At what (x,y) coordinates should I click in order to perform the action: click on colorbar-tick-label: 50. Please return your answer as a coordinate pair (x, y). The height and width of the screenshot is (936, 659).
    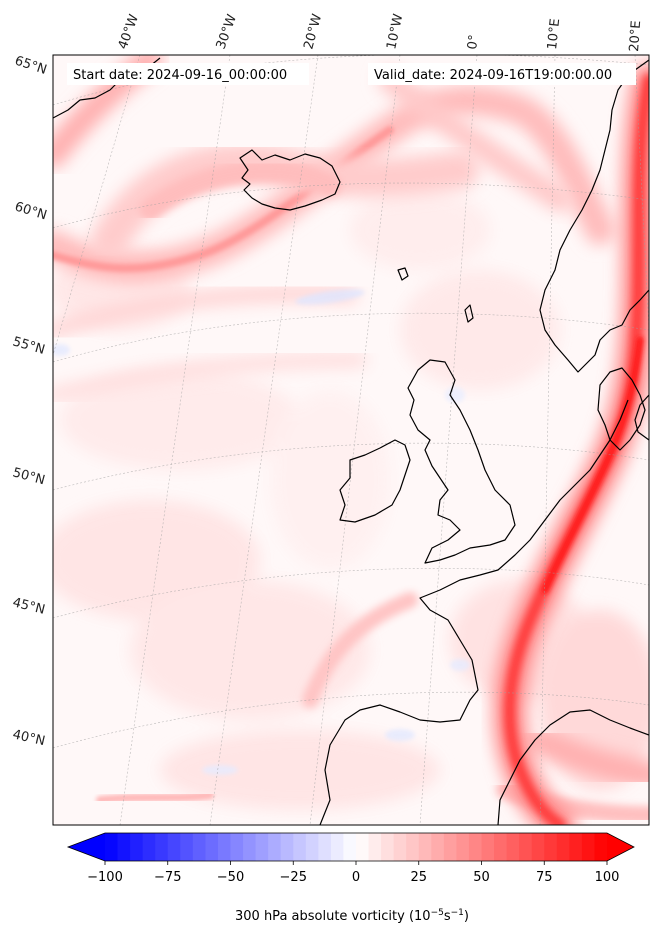
    Looking at the image, I should click on (481, 877).